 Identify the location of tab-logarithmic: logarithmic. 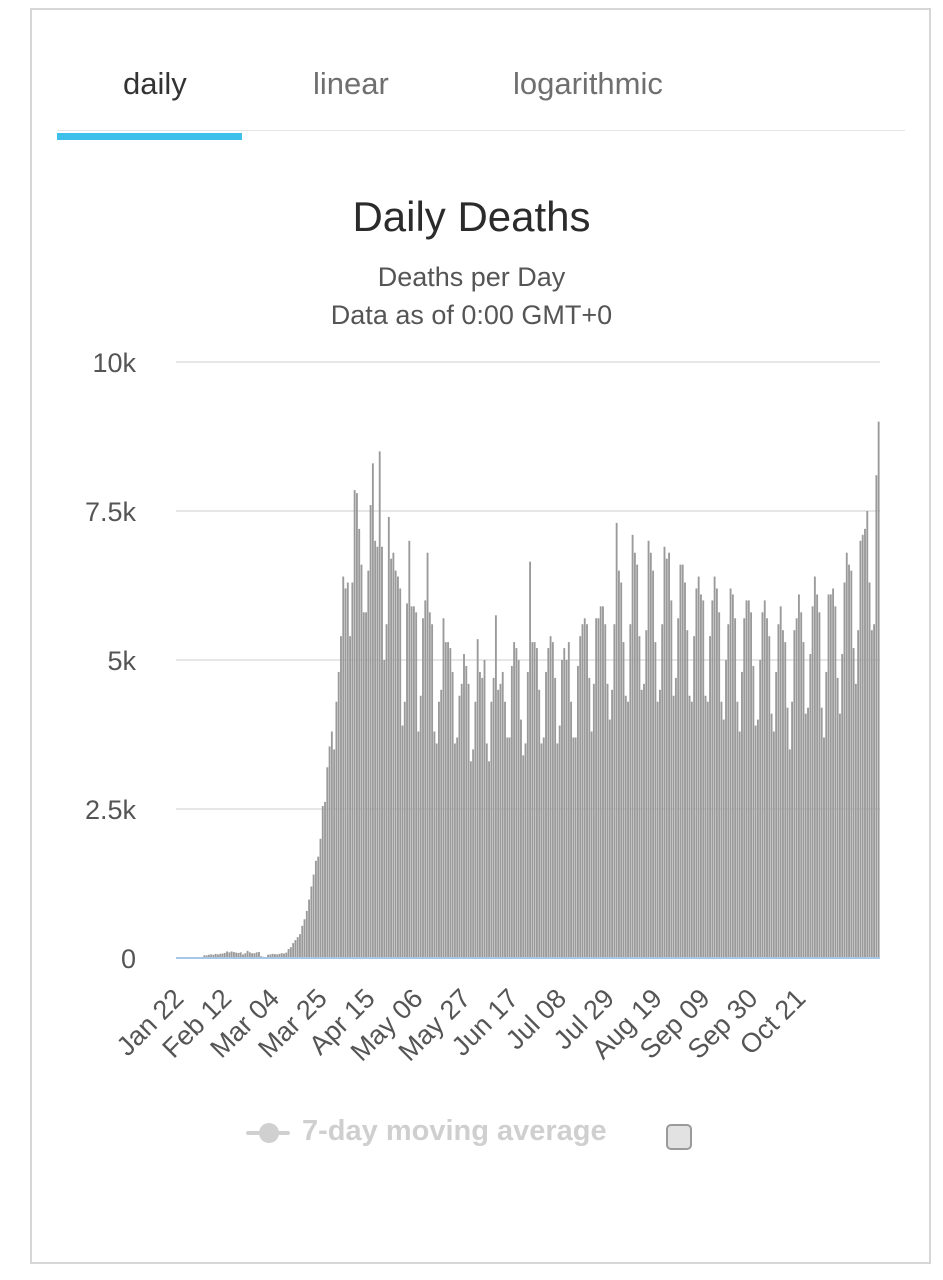
(588, 83).